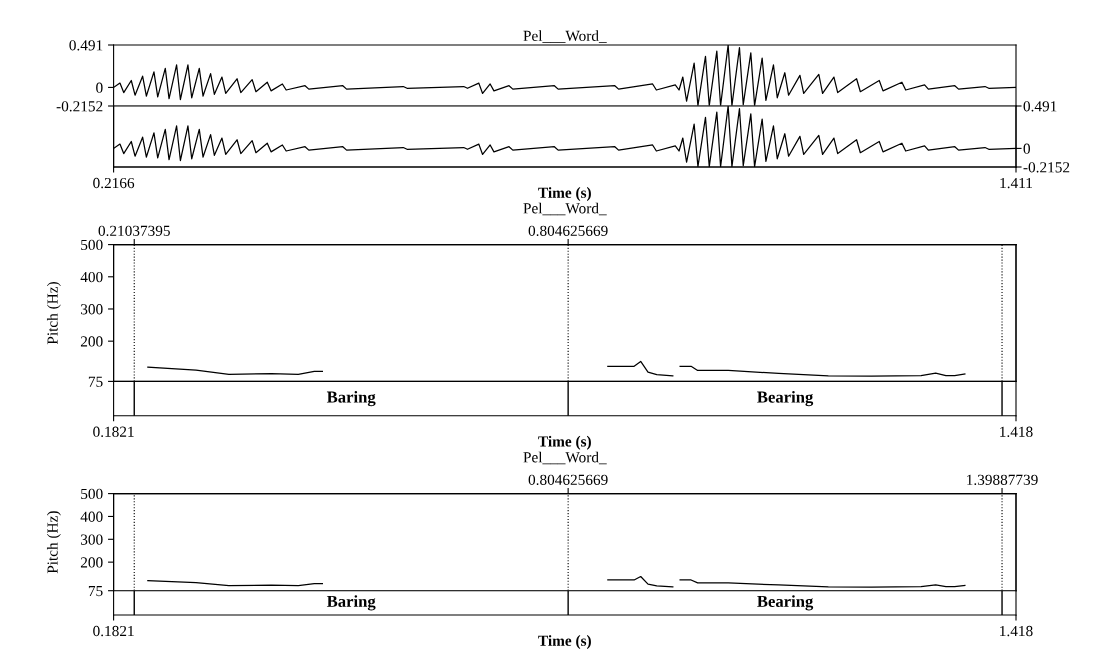  Describe the element at coordinates (1016, 183) in the screenshot. I see `x-tick-label: 1.411` at that location.